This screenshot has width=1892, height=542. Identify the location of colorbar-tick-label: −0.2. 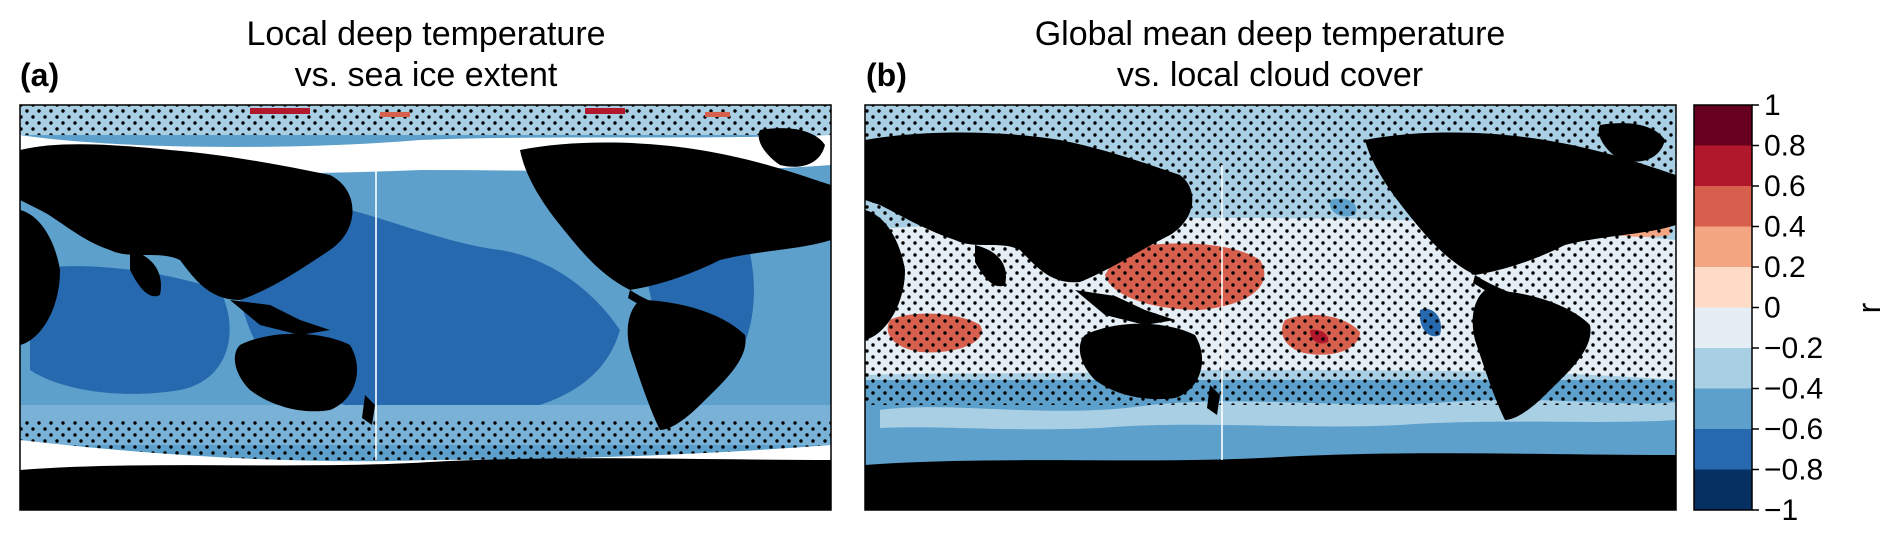
(1793, 348).